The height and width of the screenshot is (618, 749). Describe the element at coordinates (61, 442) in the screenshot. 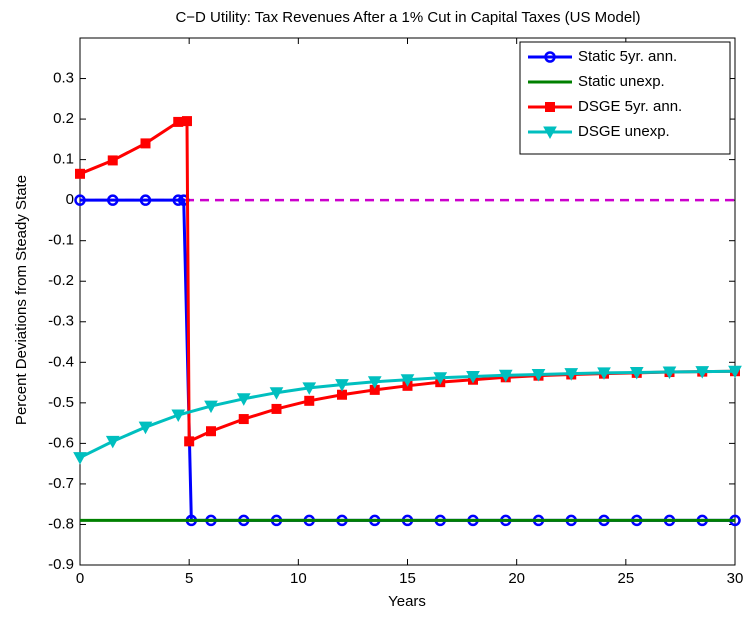

I see `y-tick-label: -0.6` at that location.